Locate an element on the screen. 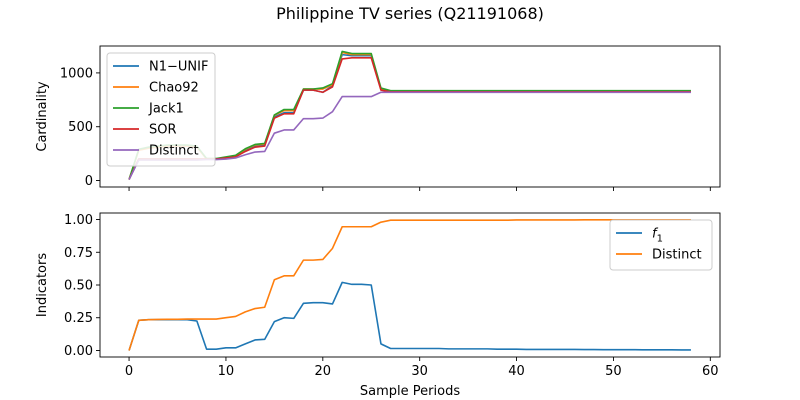 Image resolution: width=800 pixels, height=400 pixels. y-tick-label: 1000 is located at coordinates (76, 73).